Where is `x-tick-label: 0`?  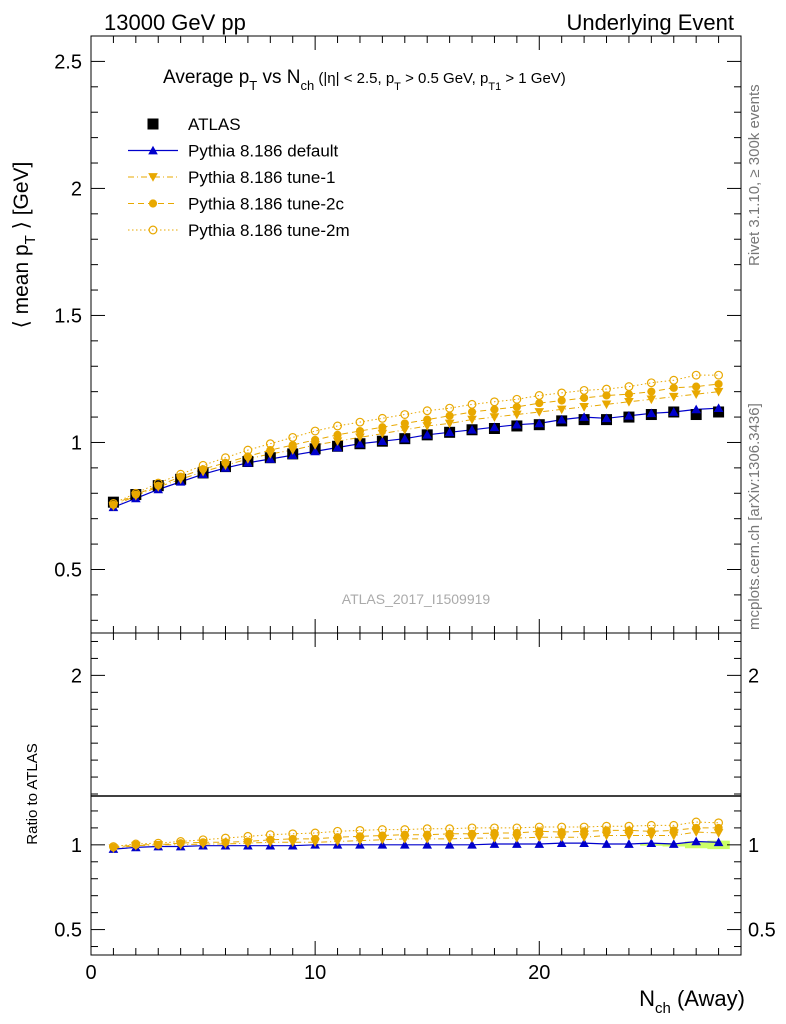 x-tick-label: 0 is located at coordinates (90, 973).